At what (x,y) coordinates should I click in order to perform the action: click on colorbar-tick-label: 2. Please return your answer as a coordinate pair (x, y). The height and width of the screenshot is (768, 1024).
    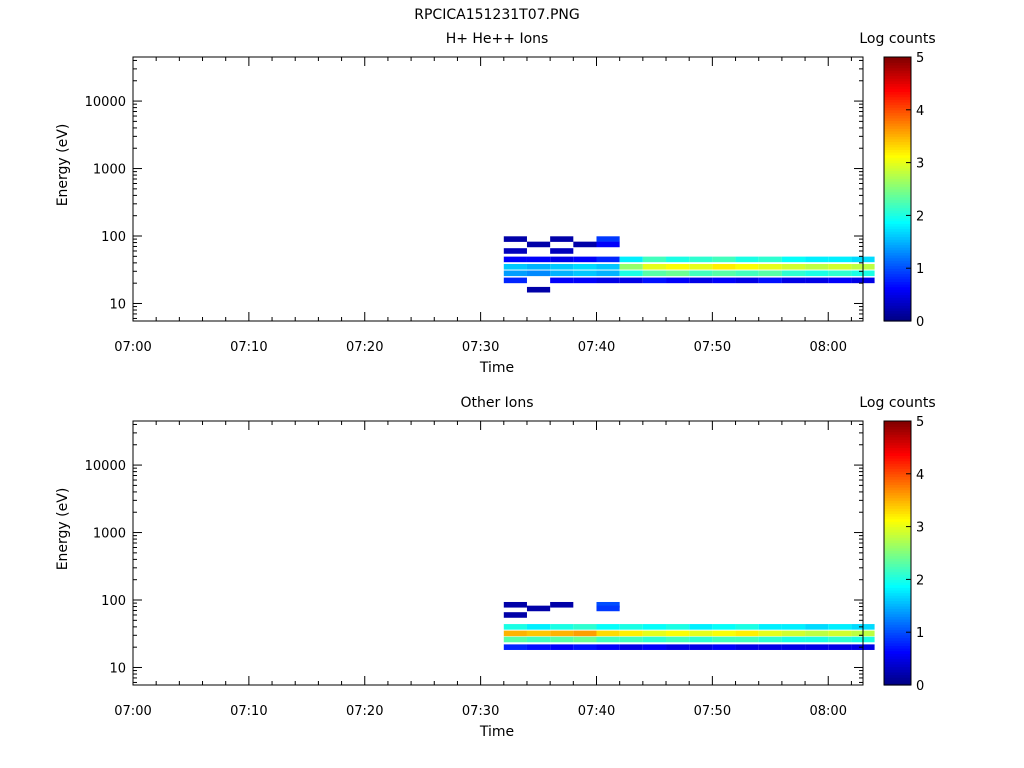
    Looking at the image, I should click on (920, 216).